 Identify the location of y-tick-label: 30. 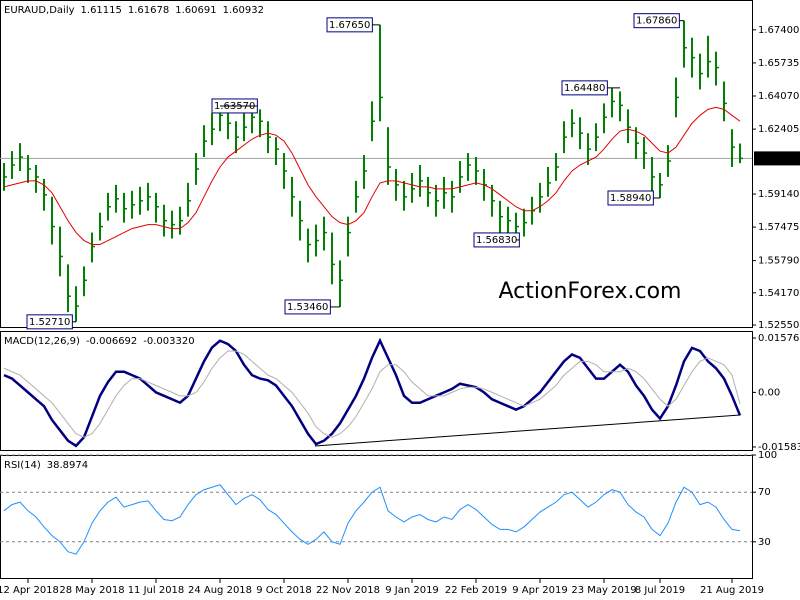
(764, 542).